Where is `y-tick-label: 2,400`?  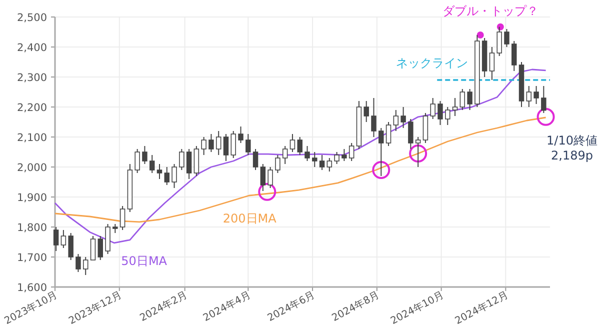 y-tick-label: 2,400 is located at coordinates (31, 48).